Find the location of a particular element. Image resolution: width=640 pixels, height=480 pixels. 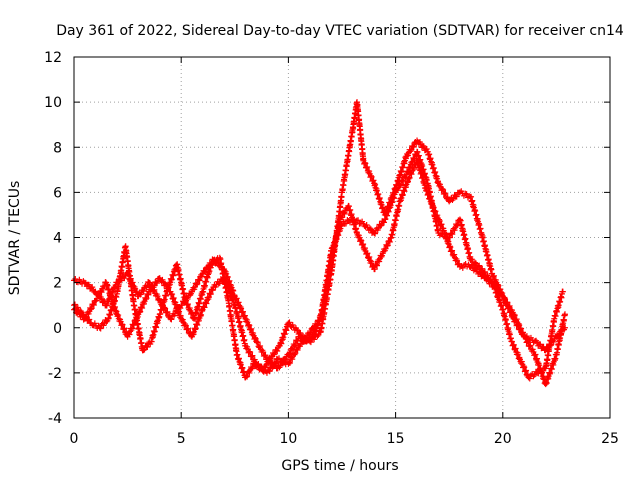

x-tick-label: 20 is located at coordinates (503, 439).